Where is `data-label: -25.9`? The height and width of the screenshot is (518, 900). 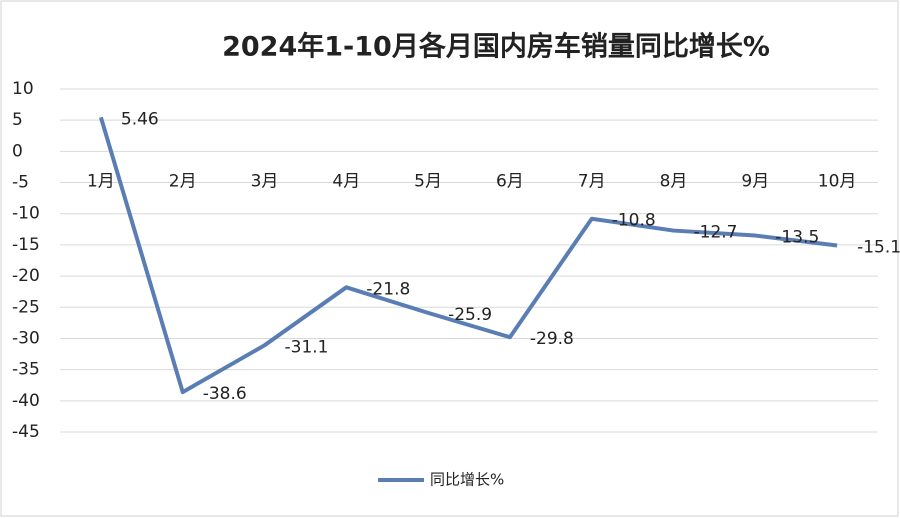
data-label: -25.9 is located at coordinates (470, 315).